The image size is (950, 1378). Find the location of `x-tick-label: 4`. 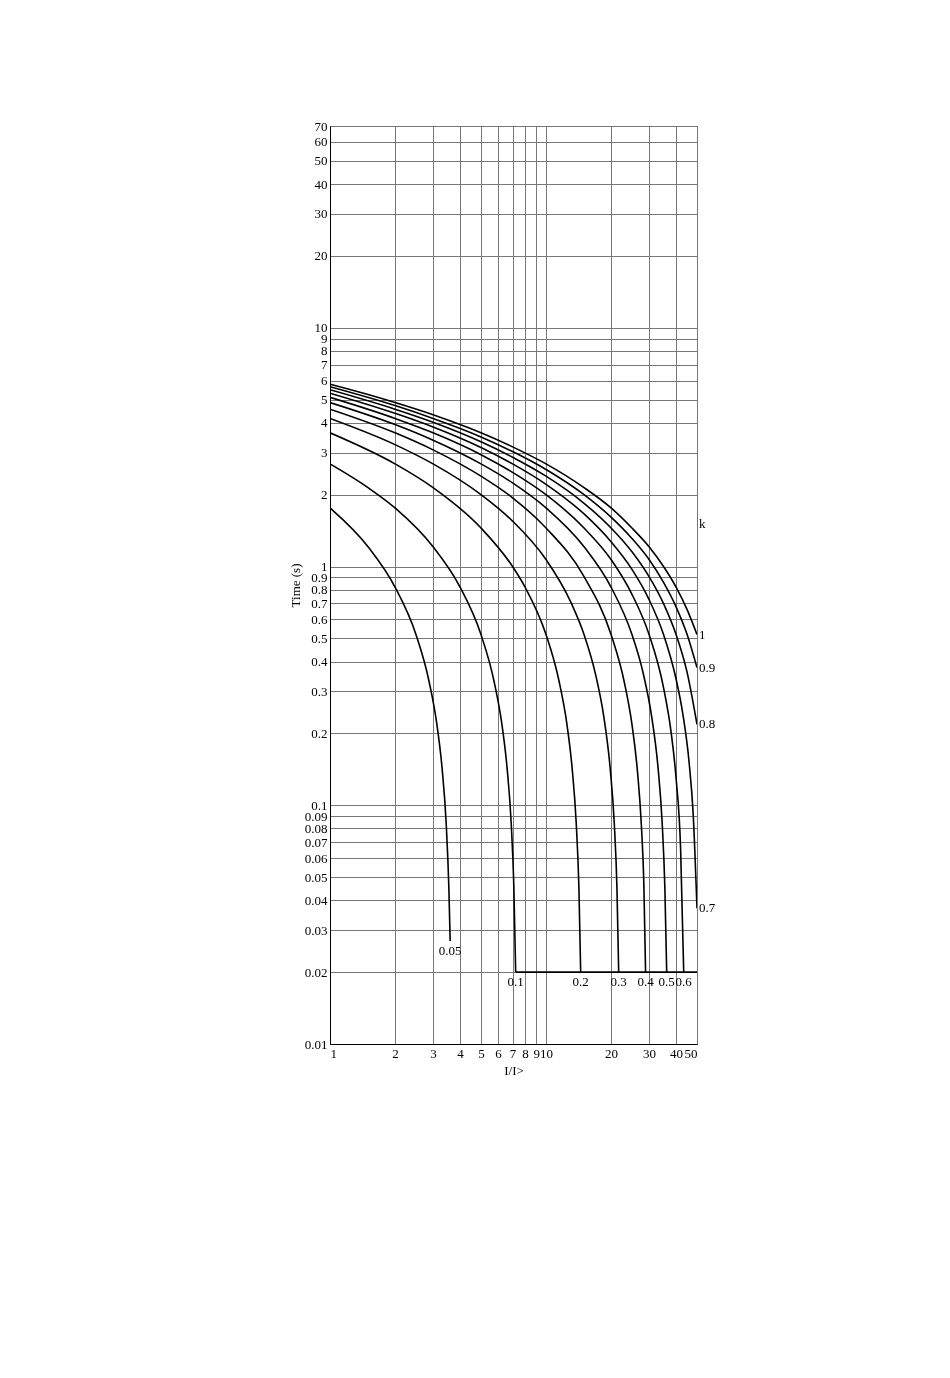

x-tick-label: 4 is located at coordinates (461, 1053).